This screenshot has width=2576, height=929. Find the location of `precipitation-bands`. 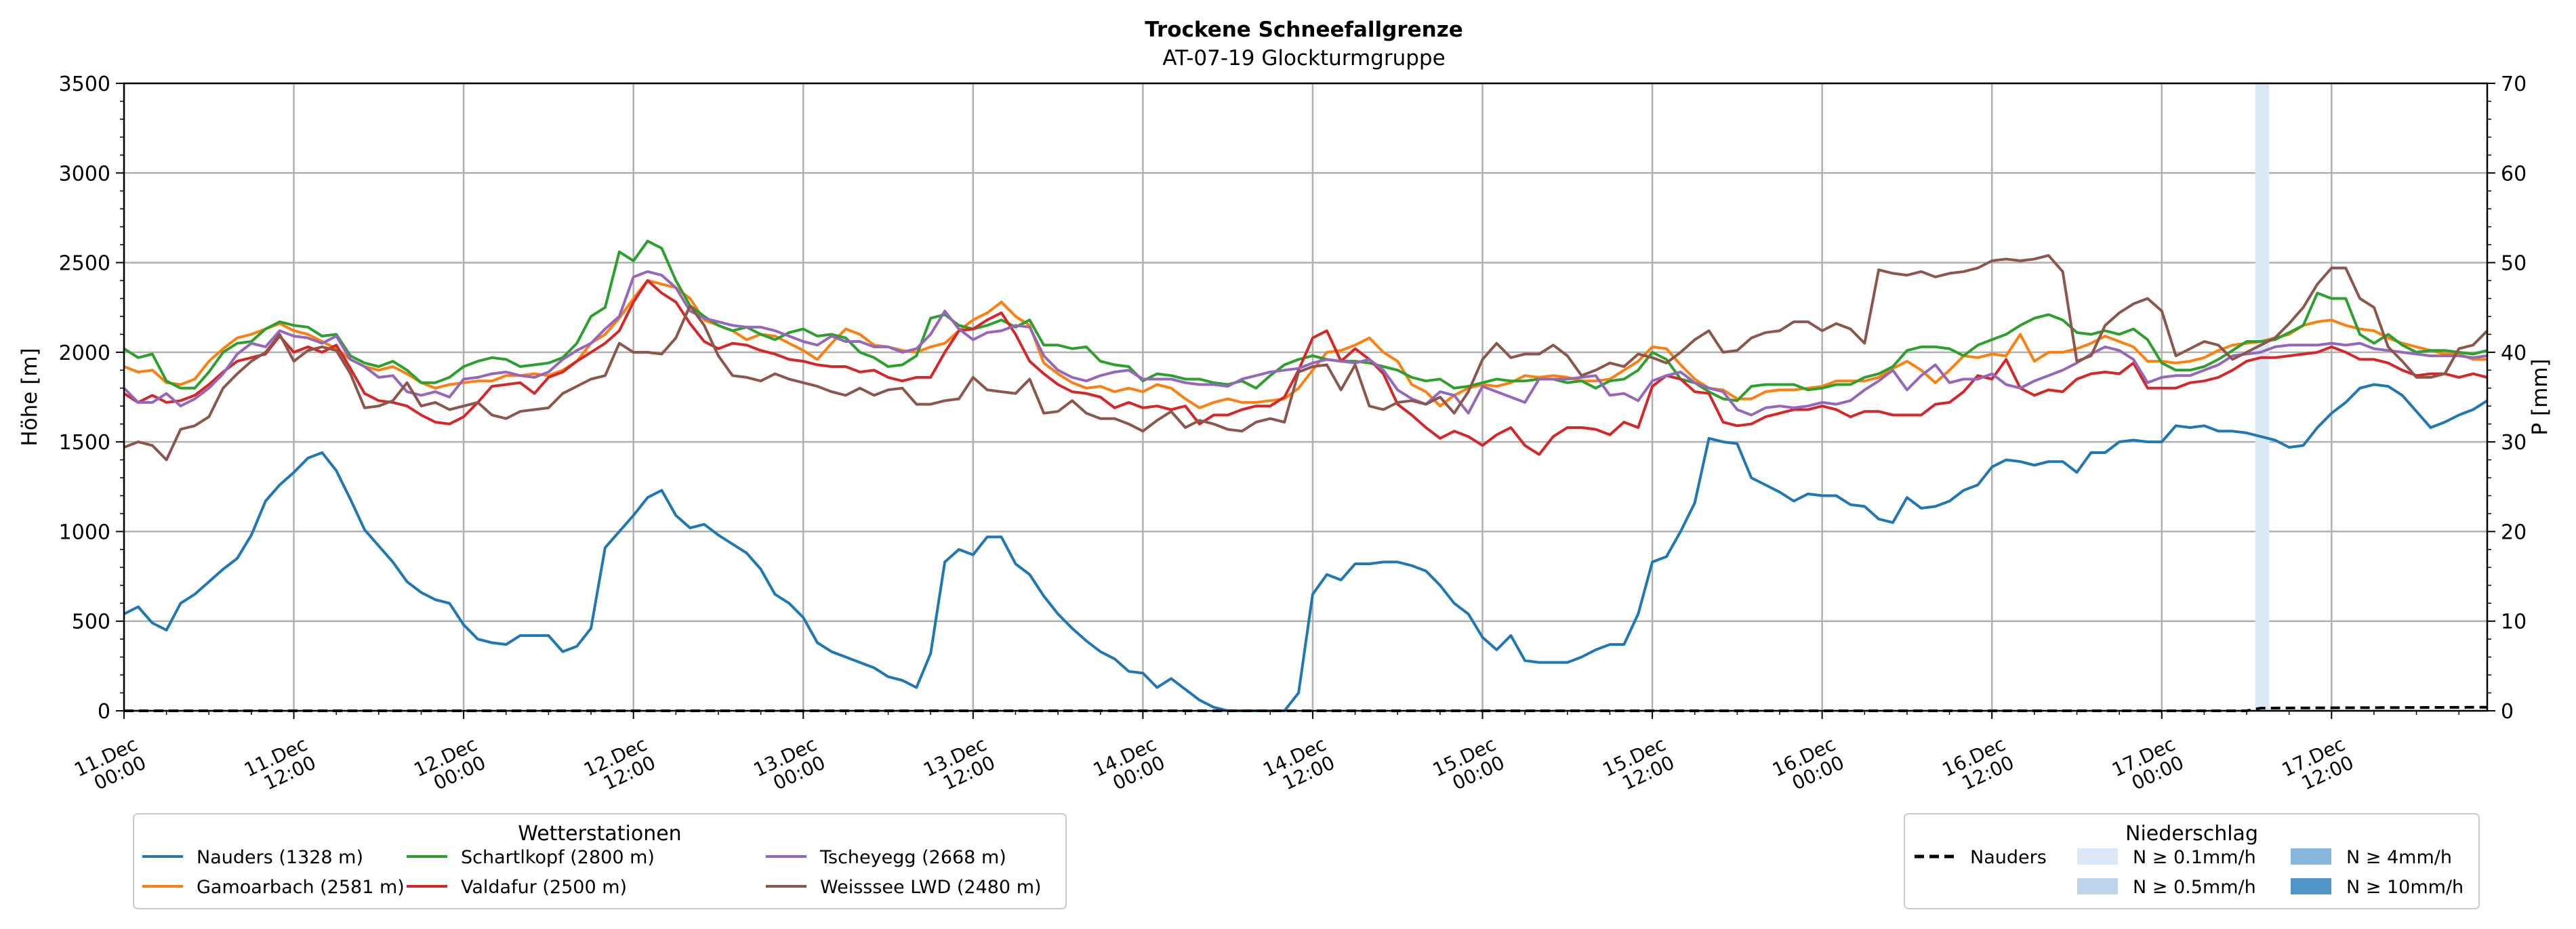

precipitation-bands is located at coordinates (2262, 397).